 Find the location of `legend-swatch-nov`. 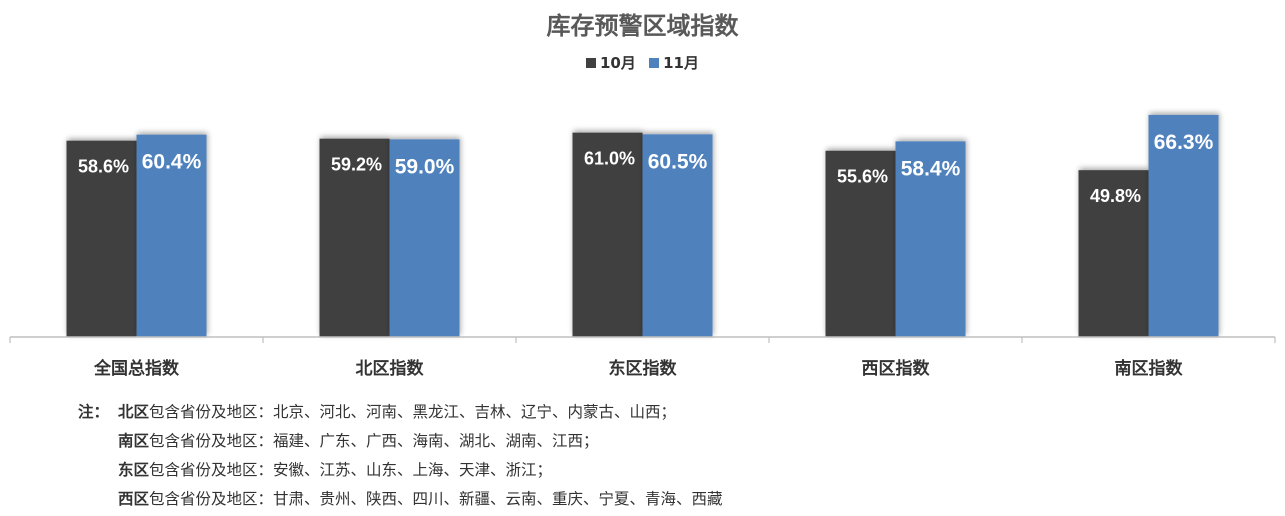

legend-swatch-nov is located at coordinates (654, 63).